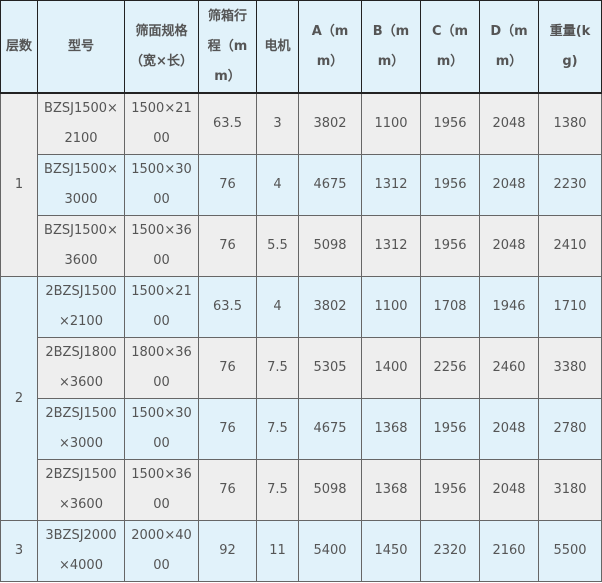 The height and width of the screenshot is (583, 602). What do you see at coordinates (570, 123) in the screenshot?
I see `weight-cell: 1380` at bounding box center [570, 123].